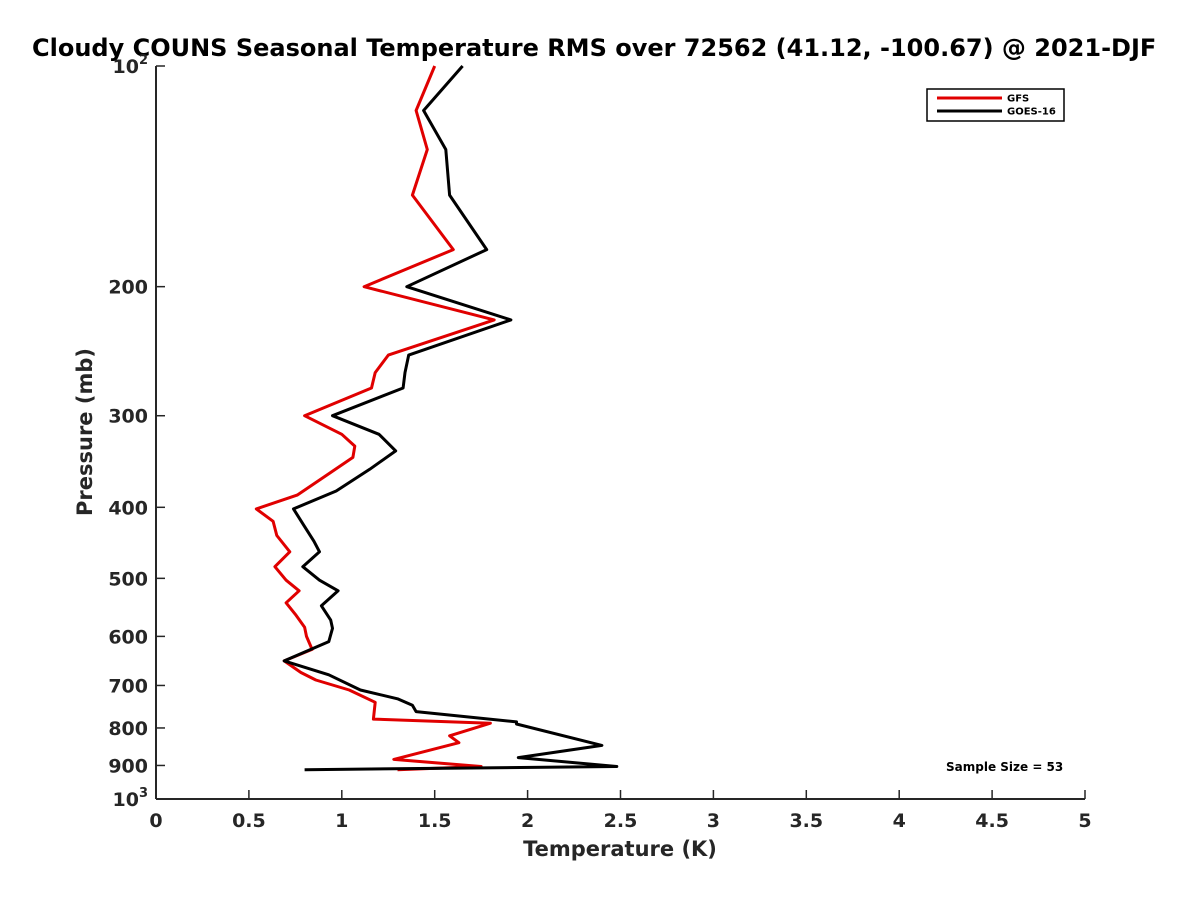 The width and height of the screenshot is (1200, 900). I want to click on y-tick-label: 300, so click(128, 417).